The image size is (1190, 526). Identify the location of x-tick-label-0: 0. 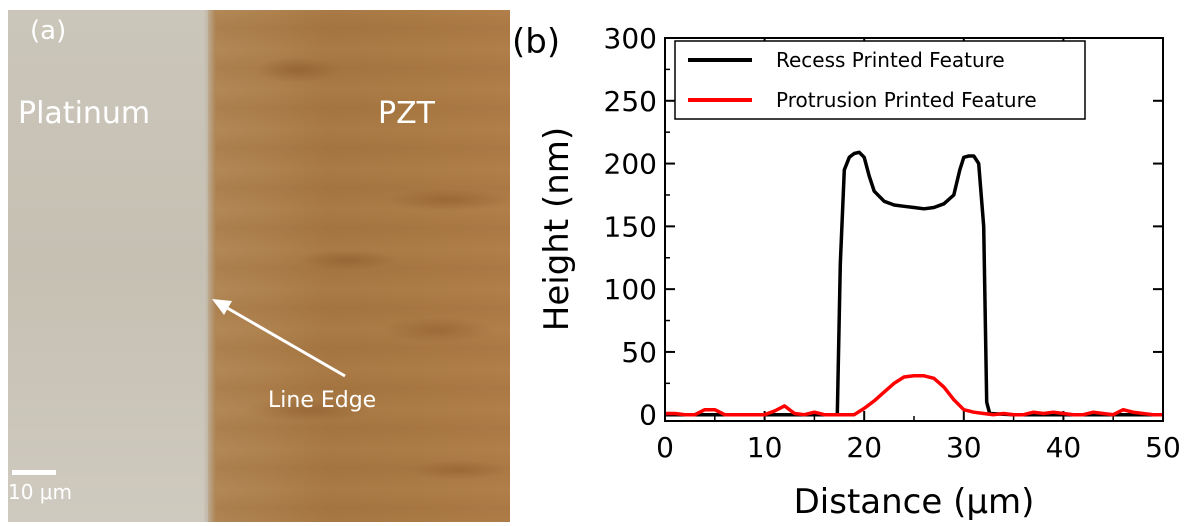
(665, 447).